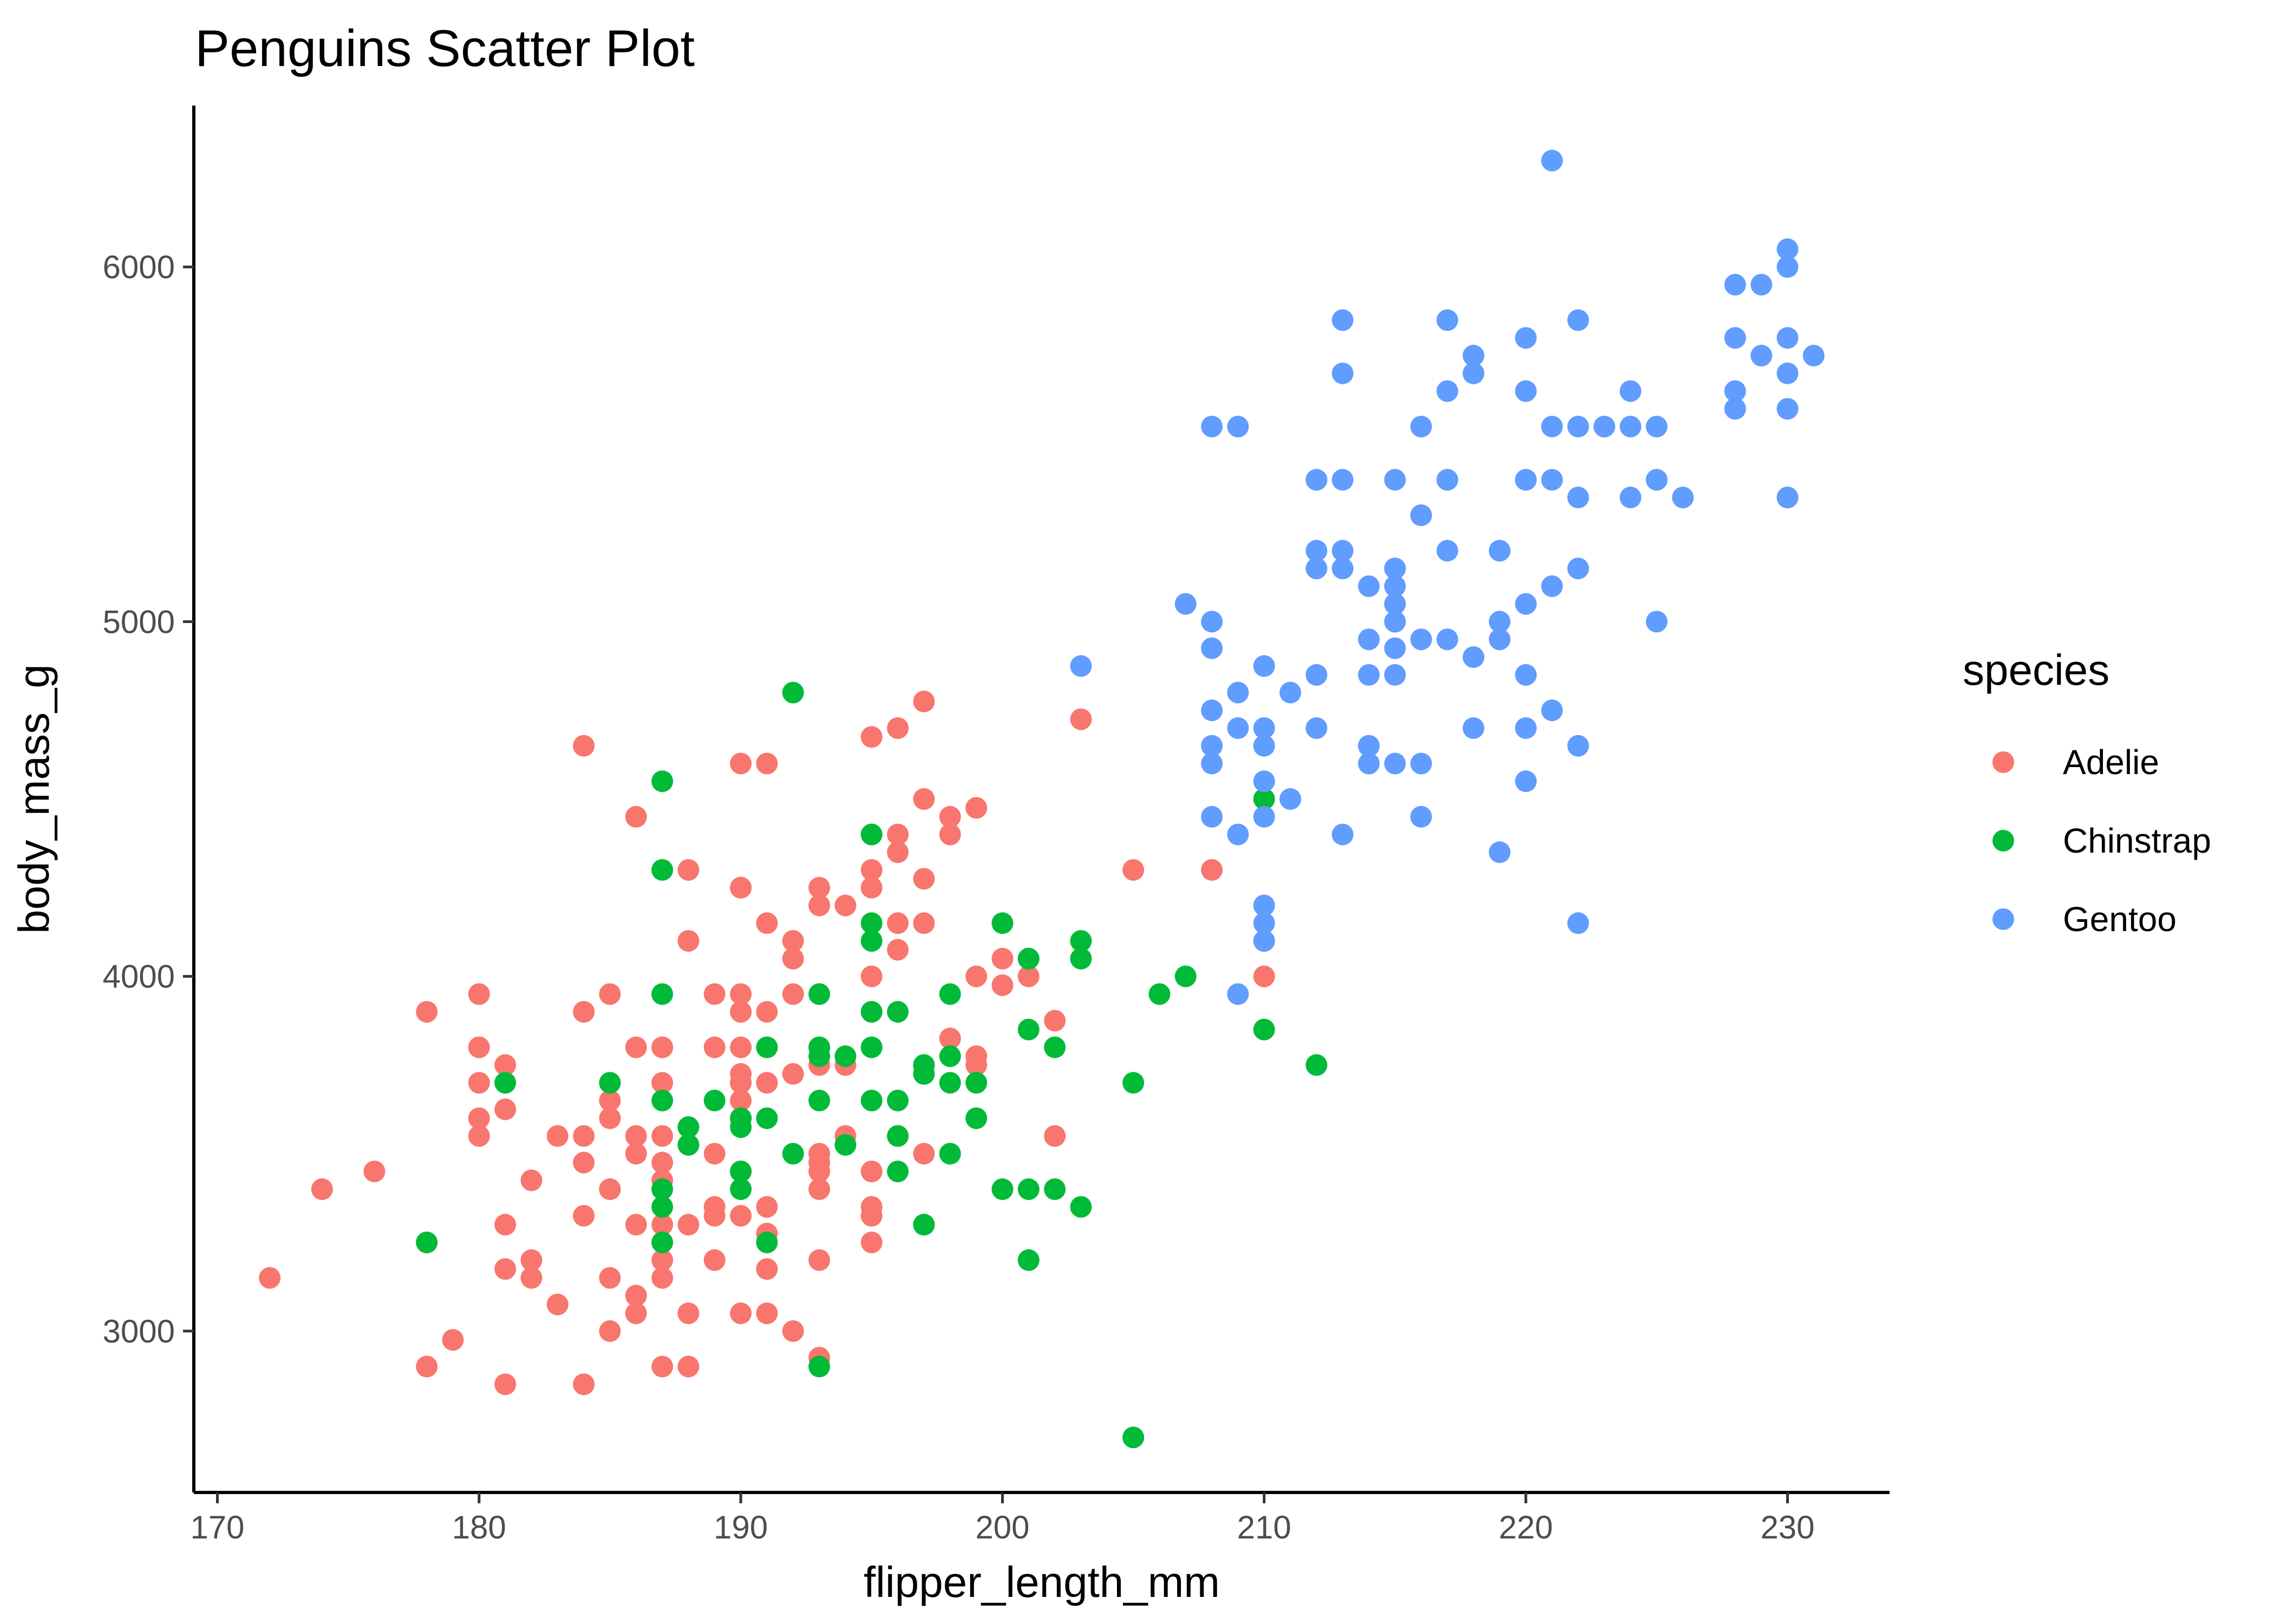  What do you see at coordinates (139, 622) in the screenshot?
I see `y-tick-label-5000: 5000` at bounding box center [139, 622].